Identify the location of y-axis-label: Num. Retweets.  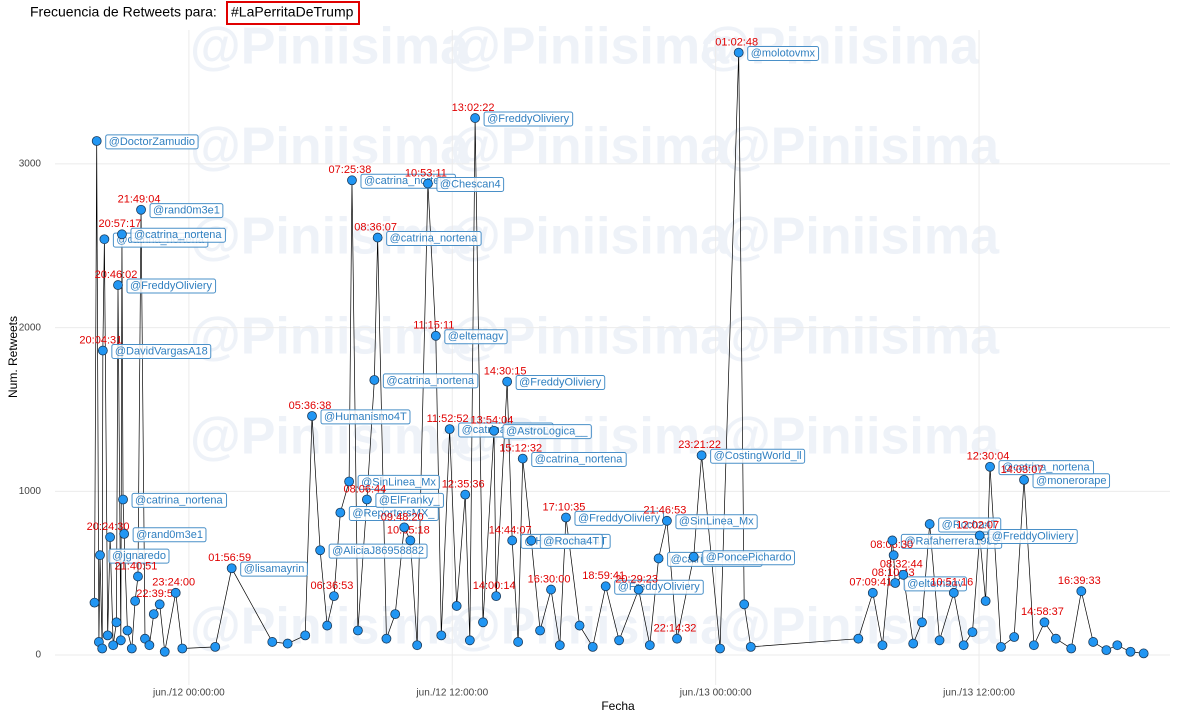
(13, 357).